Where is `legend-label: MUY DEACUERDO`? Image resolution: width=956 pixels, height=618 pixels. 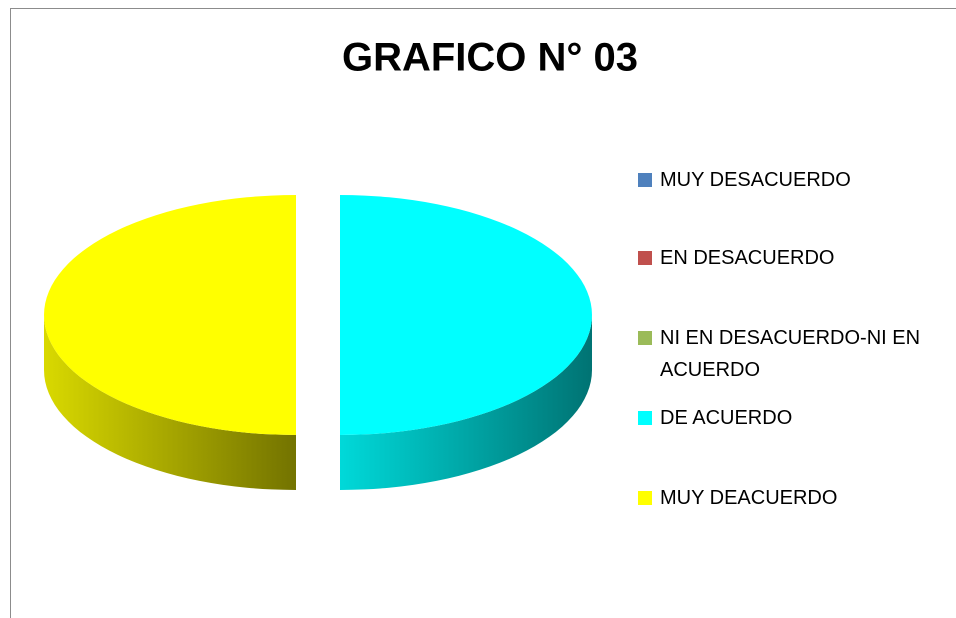
legend-label: MUY DEACUERDO is located at coordinates (749, 498).